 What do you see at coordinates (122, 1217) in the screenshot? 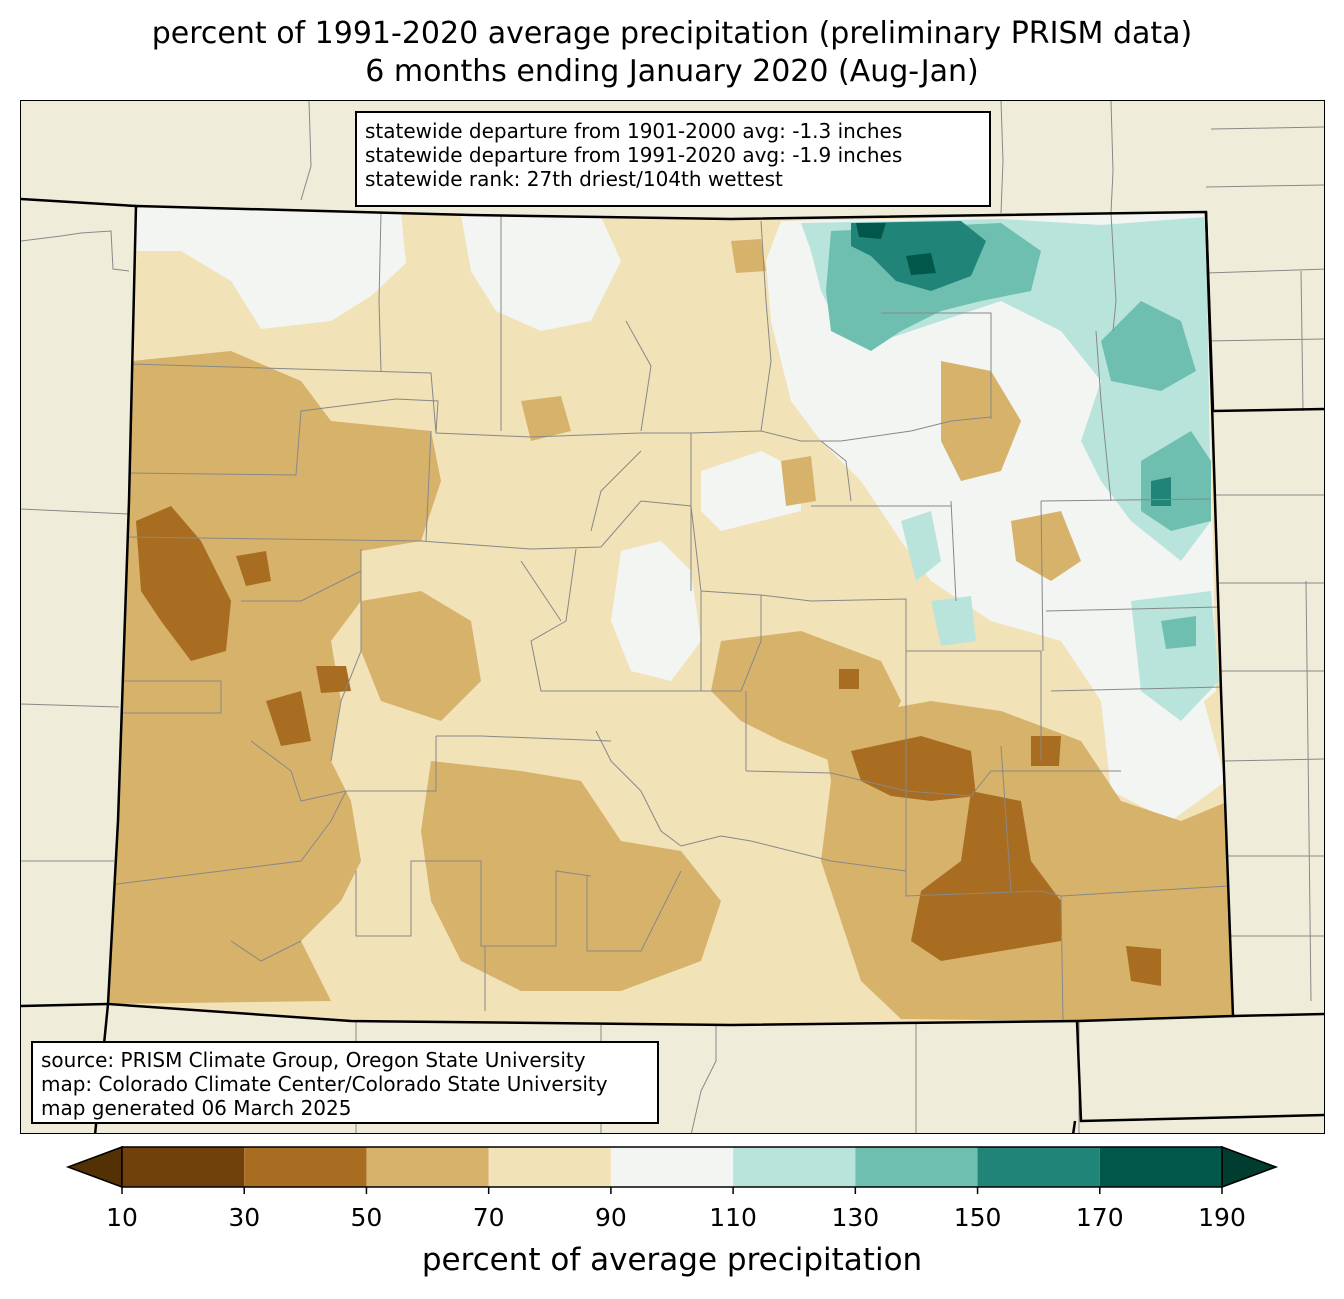
I see `colorbar-tick-label-10: 10` at bounding box center [122, 1217].